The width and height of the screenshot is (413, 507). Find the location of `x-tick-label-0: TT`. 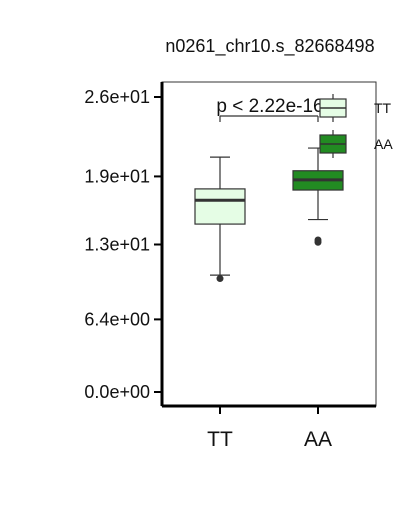

x-tick-label-0: TT is located at coordinates (220, 439).